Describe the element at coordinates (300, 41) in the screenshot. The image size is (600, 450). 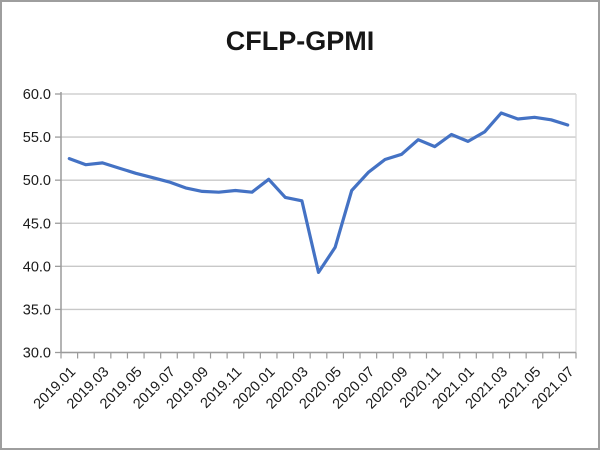
I see `chart-title: CFLP-GPMI` at that location.